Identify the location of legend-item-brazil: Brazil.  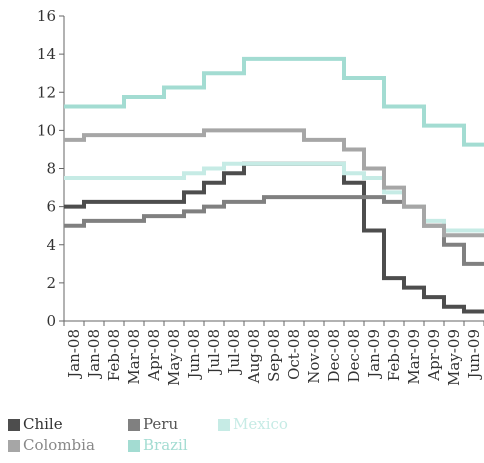
(158, 445).